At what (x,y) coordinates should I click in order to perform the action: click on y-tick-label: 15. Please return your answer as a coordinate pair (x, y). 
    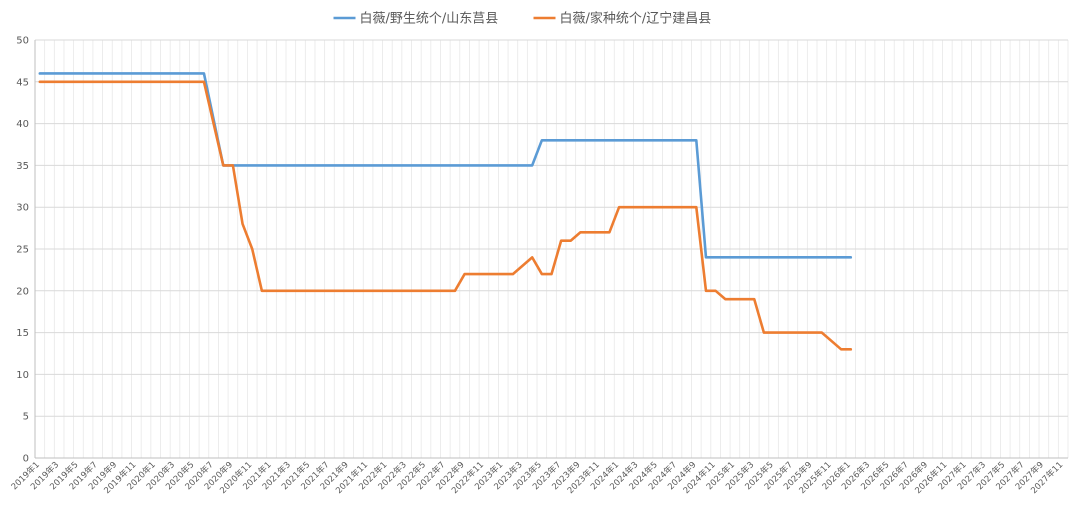
    Looking at the image, I should click on (22, 333).